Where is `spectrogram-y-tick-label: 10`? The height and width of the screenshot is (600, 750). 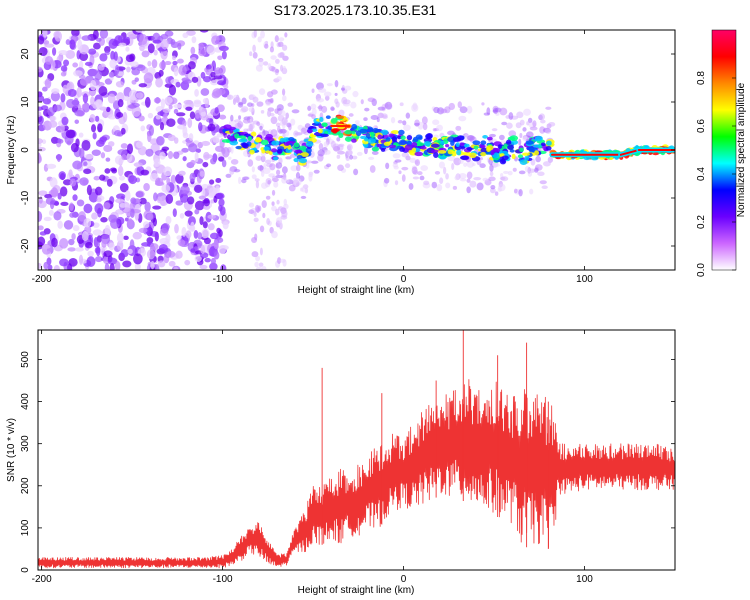 spectrogram-y-tick-label: 10 is located at coordinates (25, 102).